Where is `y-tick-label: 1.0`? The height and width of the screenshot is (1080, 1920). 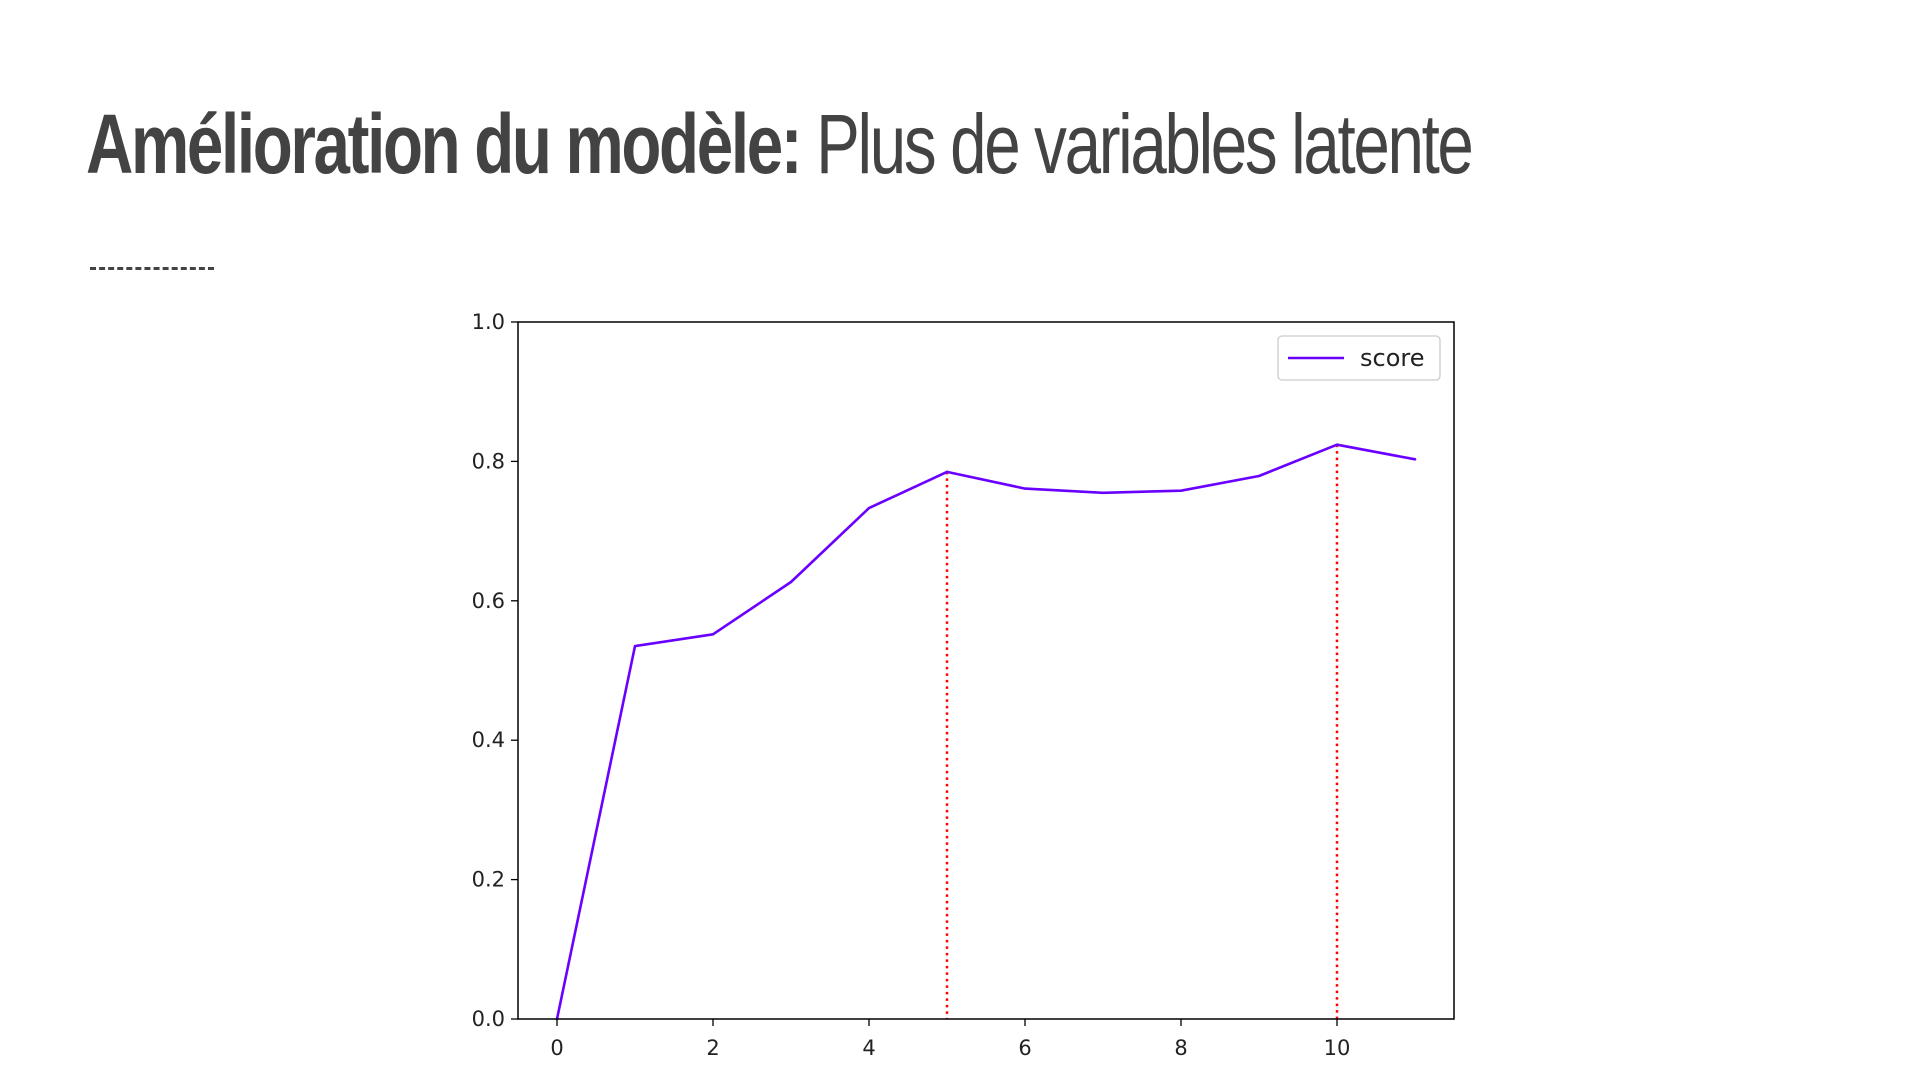 y-tick-label: 1.0 is located at coordinates (488, 322).